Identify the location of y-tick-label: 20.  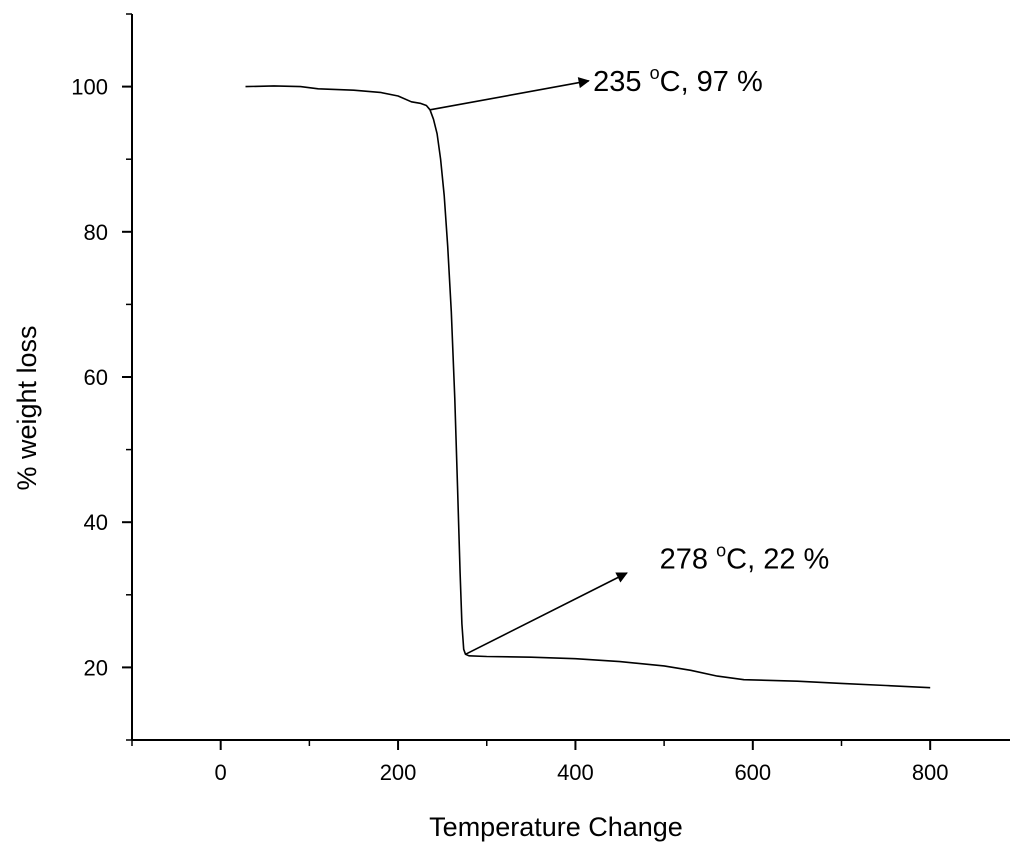
(96, 667).